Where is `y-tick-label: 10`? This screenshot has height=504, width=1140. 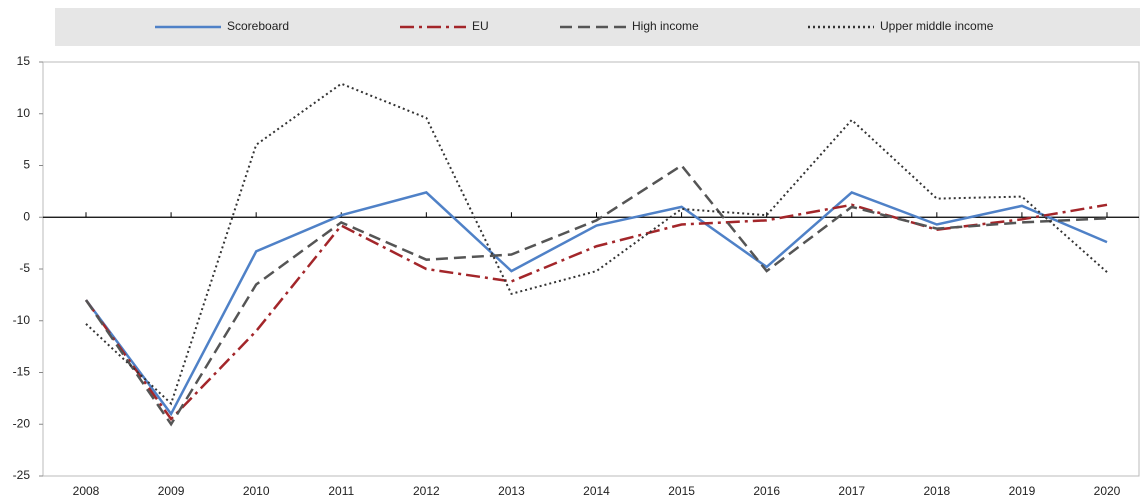
y-tick-label: 10 is located at coordinates (24, 113).